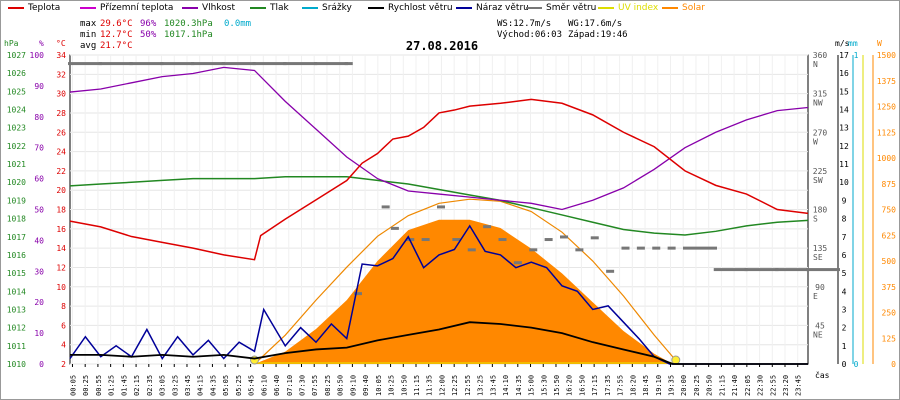  What do you see at coordinates (61, 248) in the screenshot?
I see `temperature-tick-label: 14` at bounding box center [61, 248].